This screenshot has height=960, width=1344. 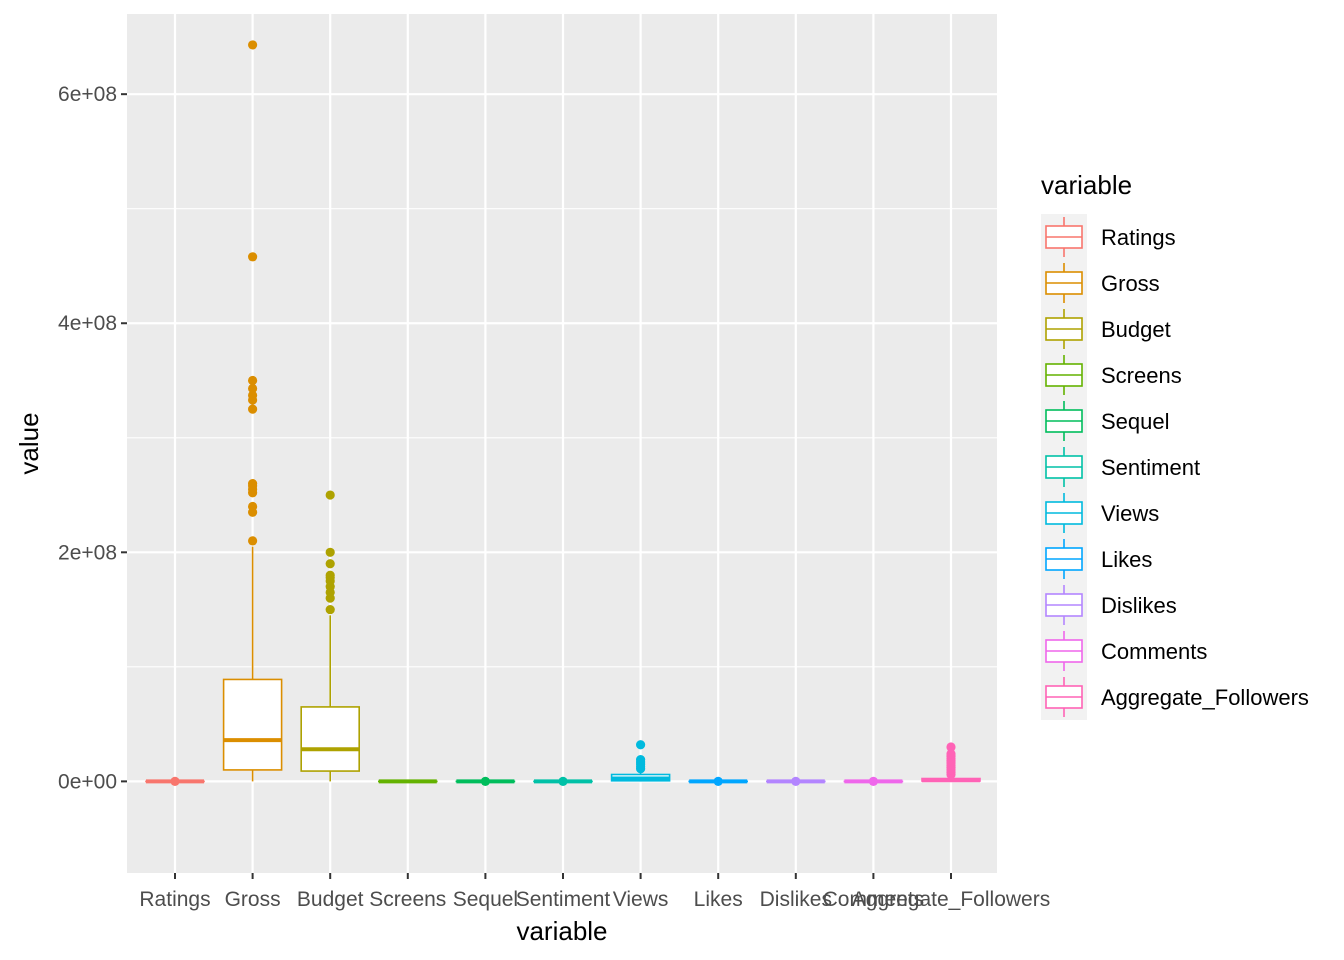 What do you see at coordinates (87, 94) in the screenshot?
I see `y-tick-label: 6e+08` at bounding box center [87, 94].